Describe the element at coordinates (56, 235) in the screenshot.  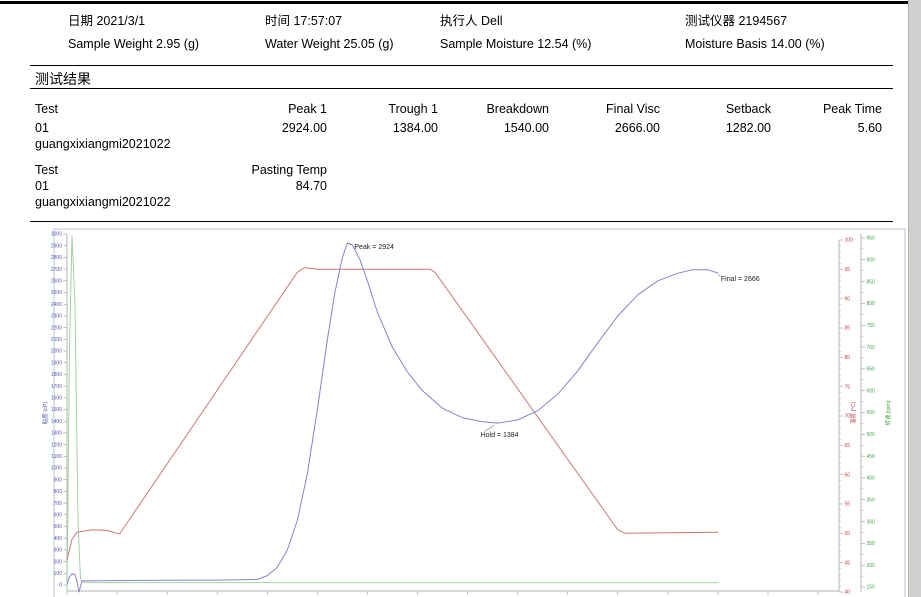
I see `svg-text: 3000` at that location.